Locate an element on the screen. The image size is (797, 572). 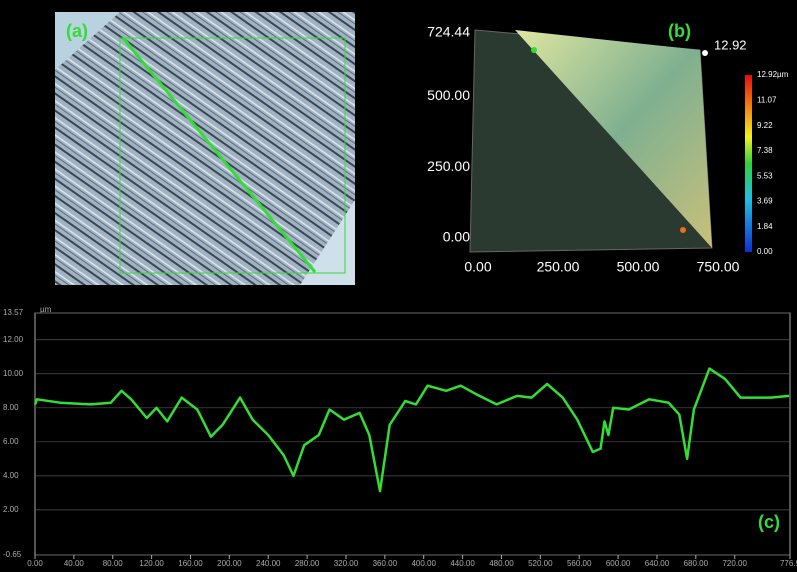
x-tick-label: 80.00 is located at coordinates (113, 563).